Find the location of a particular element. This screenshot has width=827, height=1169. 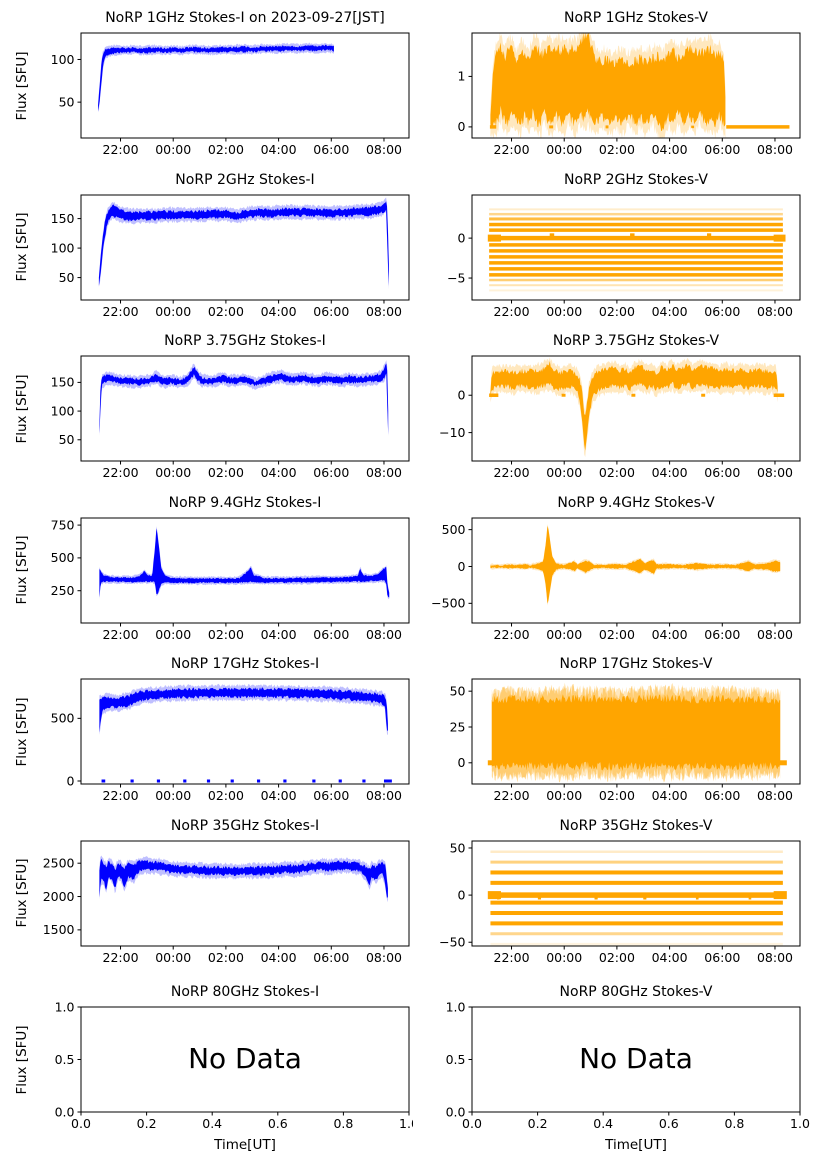

plot-canvas-17ghz-stokes-i: 22:00 00:00 02:00 04:00 06:00 08:00 0 500 is located at coordinates (230, 740).